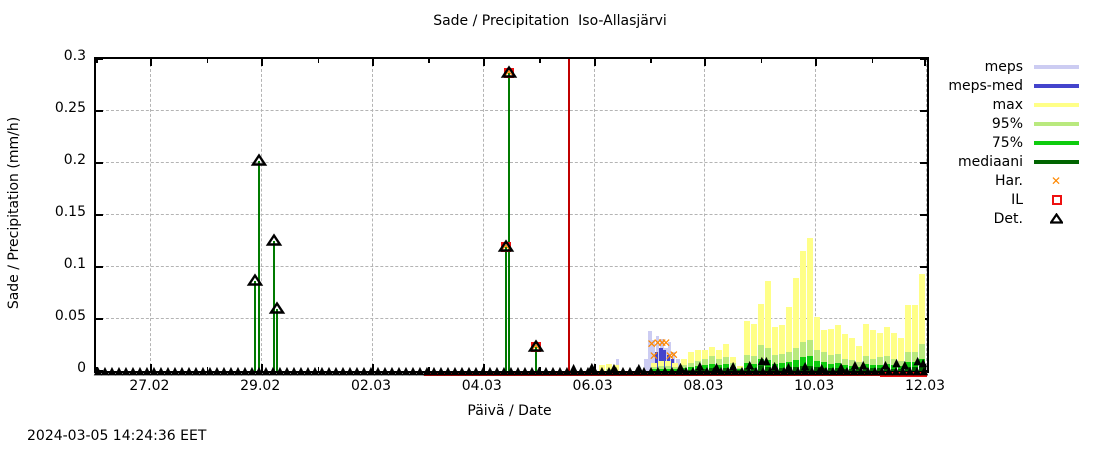 The width and height of the screenshot is (1100, 450). What do you see at coordinates (1008, 181) in the screenshot?
I see `legend-item-label: Har.` at bounding box center [1008, 181].